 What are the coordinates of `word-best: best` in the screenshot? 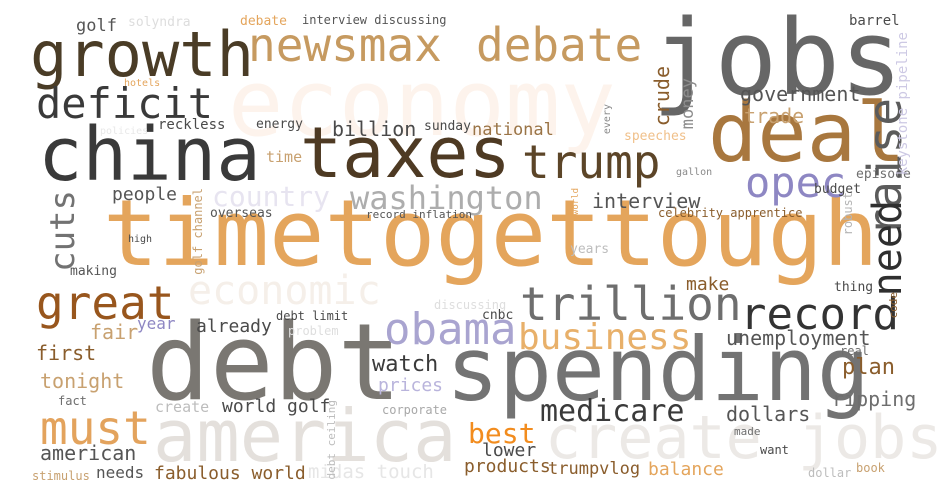 It's located at (502, 433).